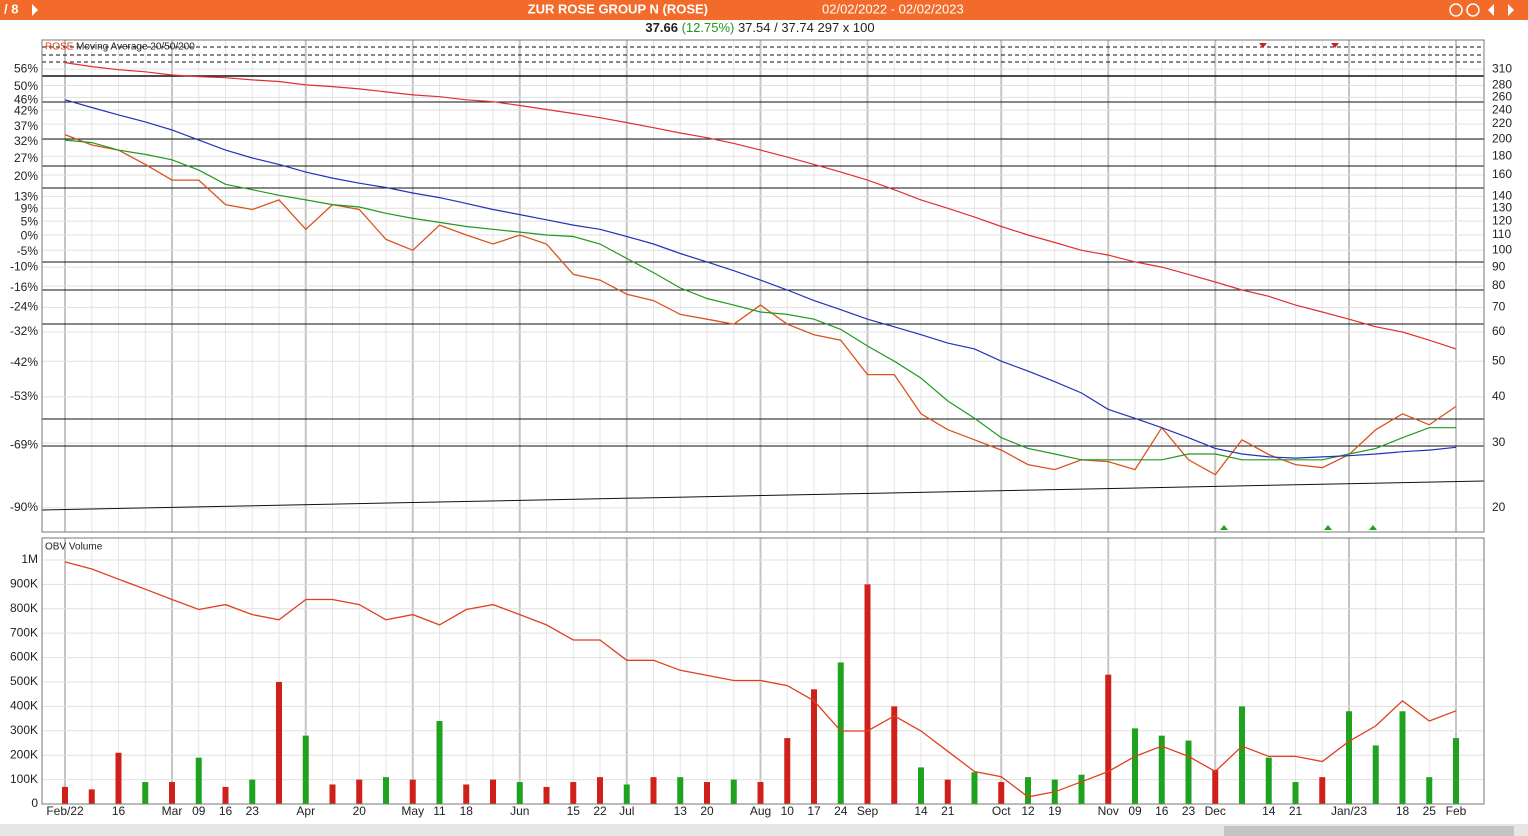  I want to click on page-indicator: / 8, so click(11, 8).